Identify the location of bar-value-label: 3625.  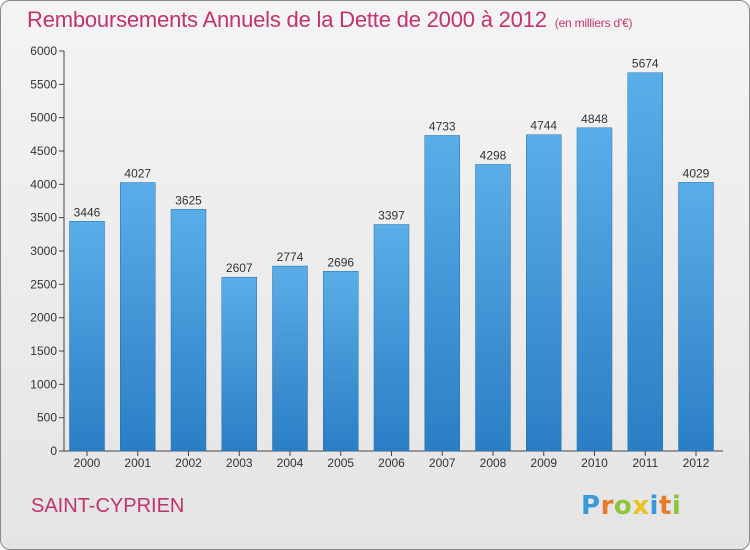
(188, 200).